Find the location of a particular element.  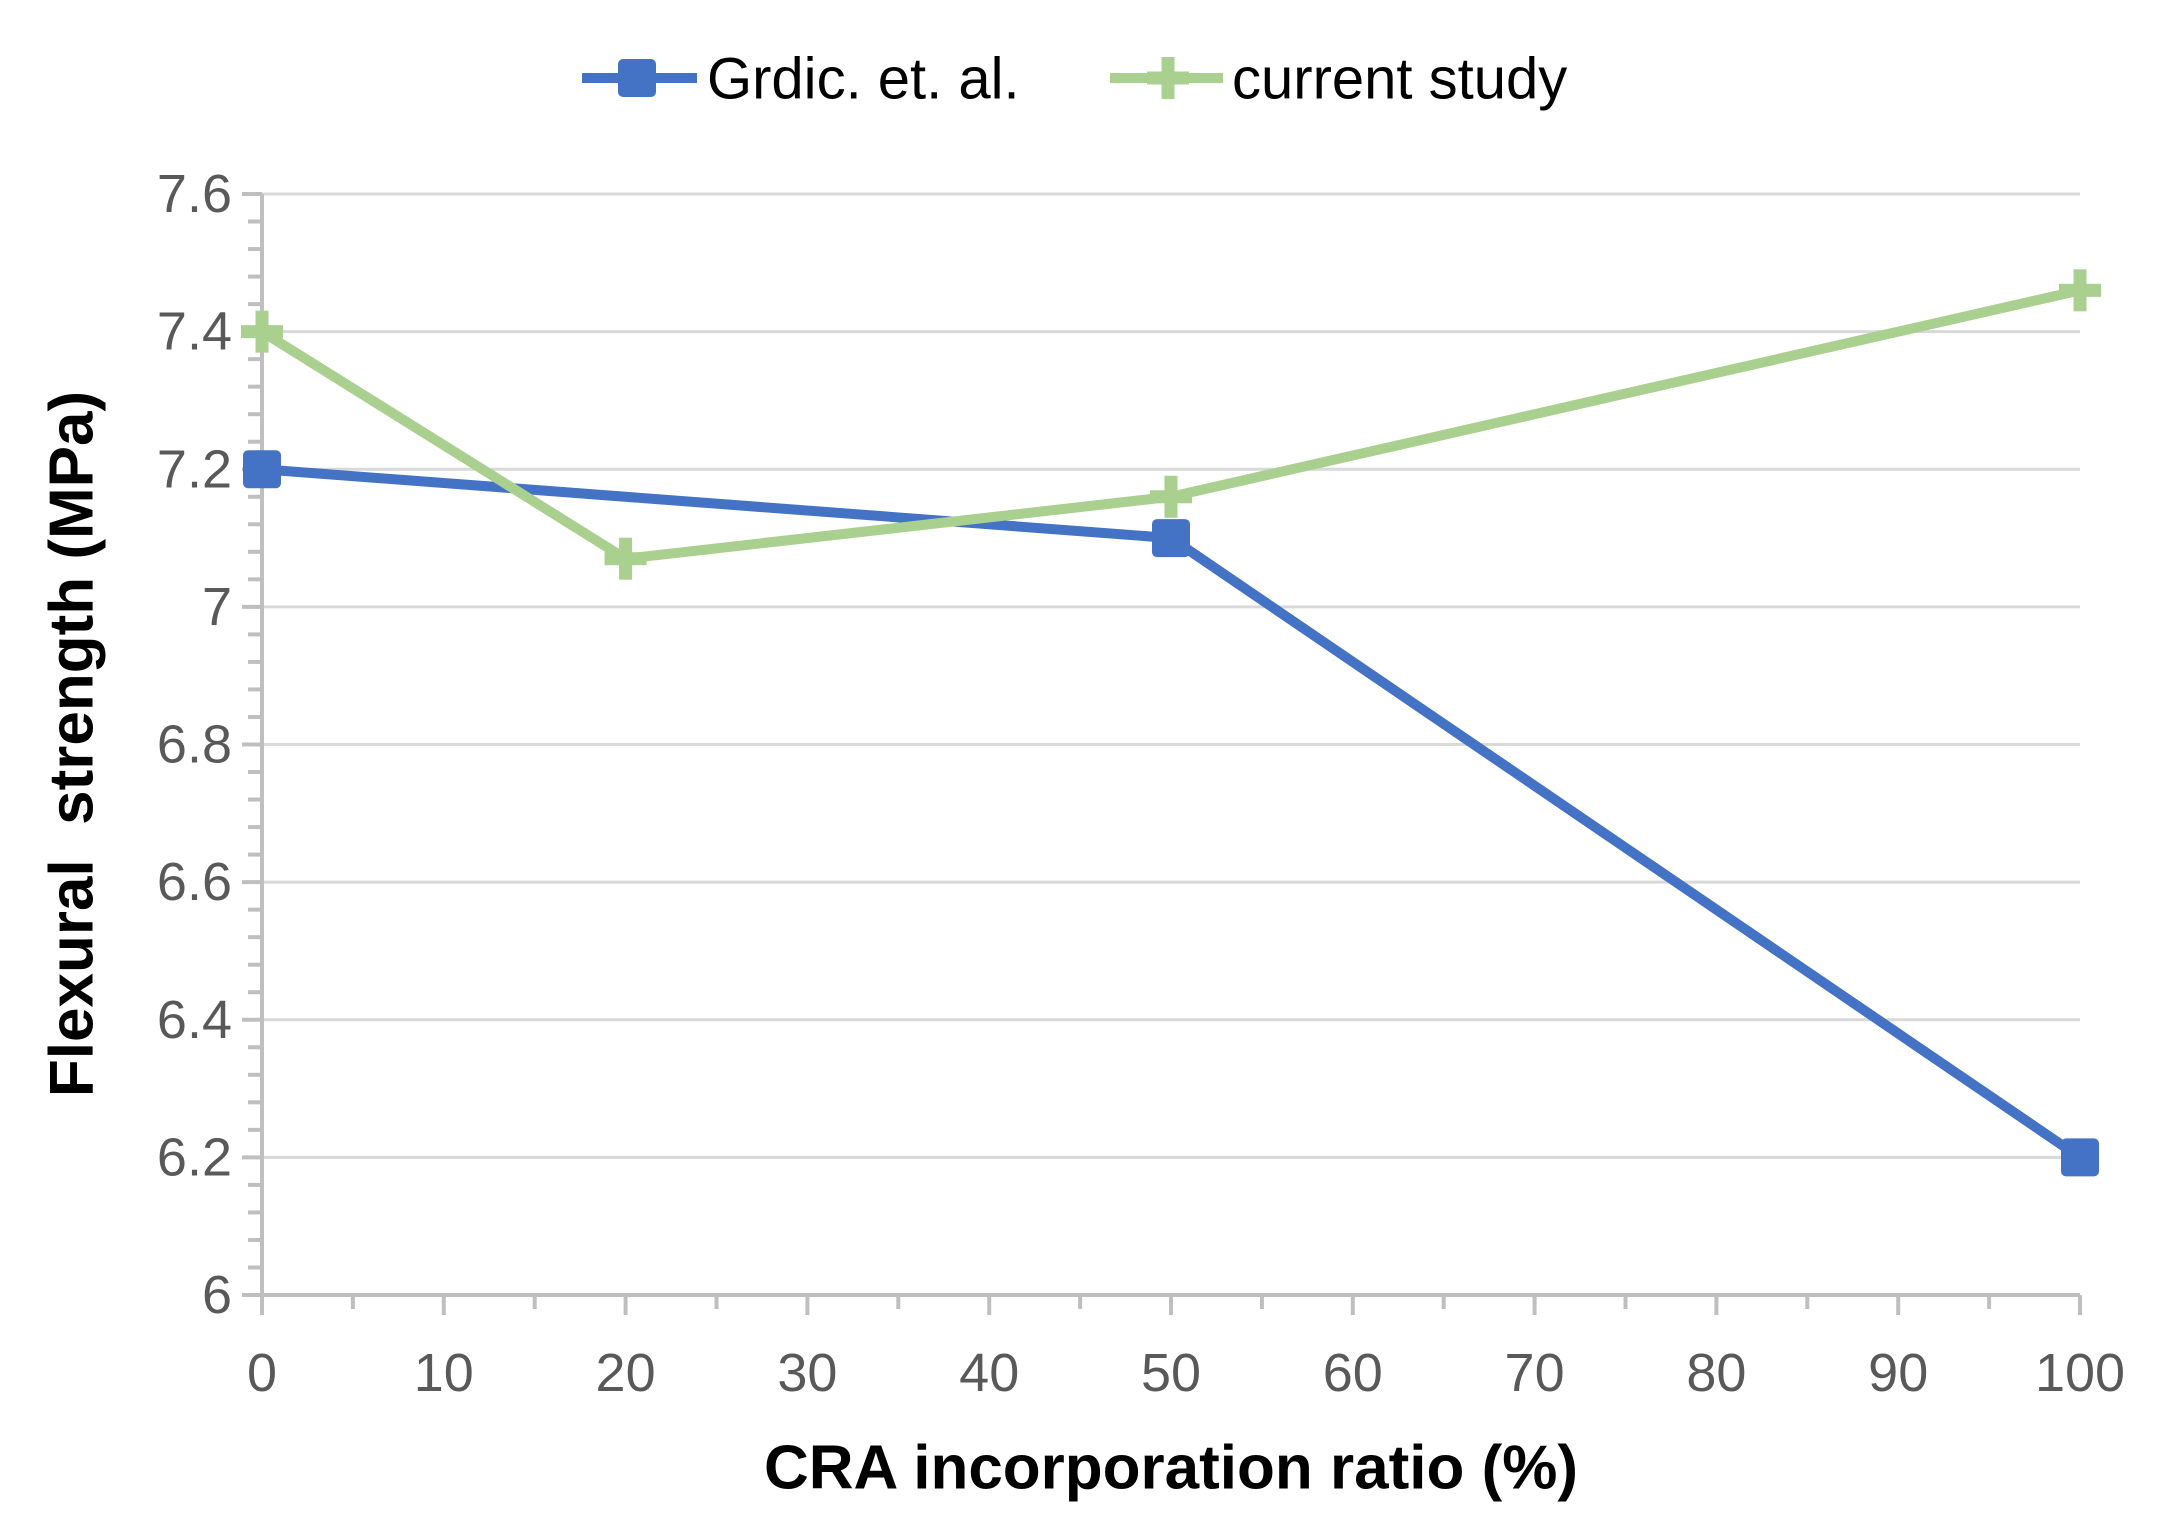

y-tick-label: 7.4 is located at coordinates (194, 332).